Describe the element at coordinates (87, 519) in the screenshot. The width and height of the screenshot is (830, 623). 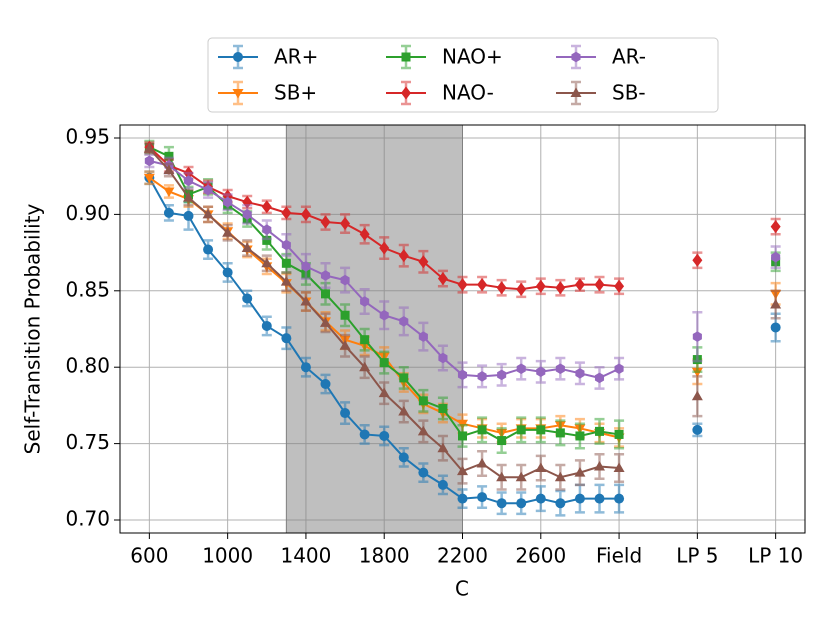
I see `y-tick-label: 0.70` at that location.